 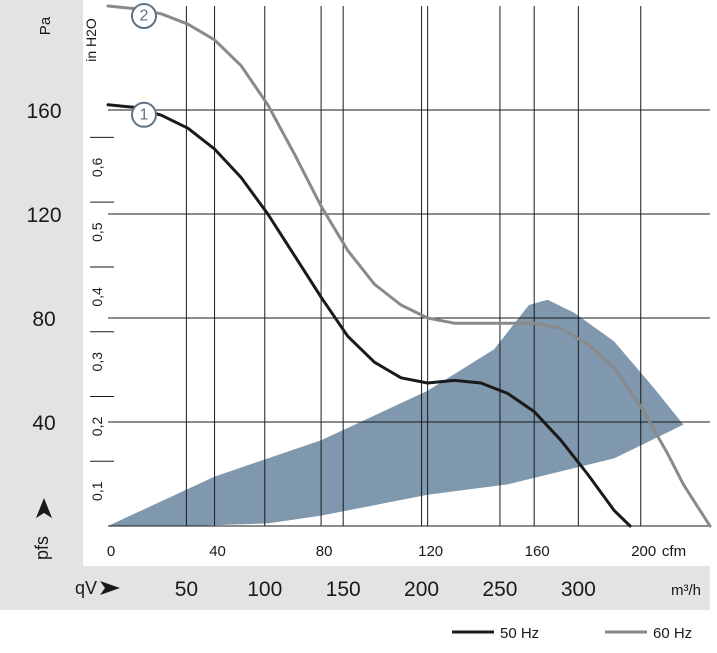 What do you see at coordinates (537, 551) in the screenshot?
I see `cfm-tick-label: 160` at bounding box center [537, 551].